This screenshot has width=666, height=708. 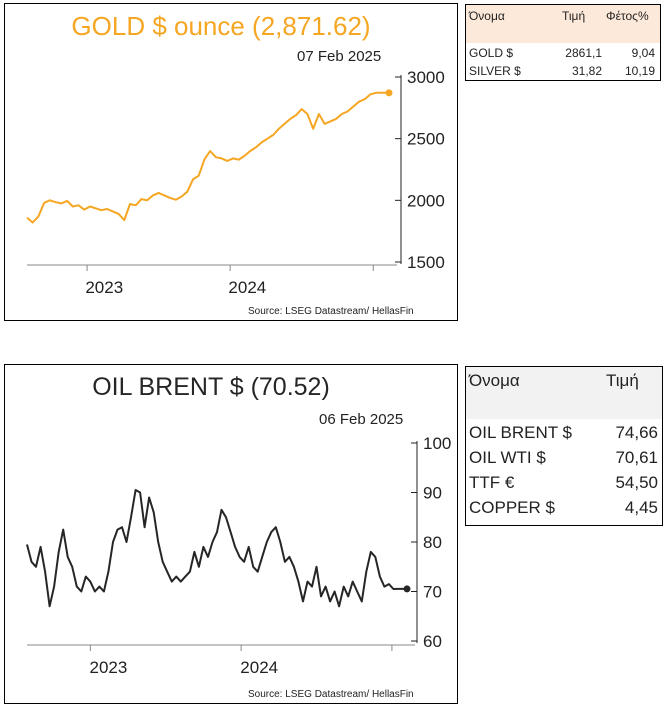 What do you see at coordinates (432, 641) in the screenshot?
I see `y-tick-label: 60` at bounding box center [432, 641].